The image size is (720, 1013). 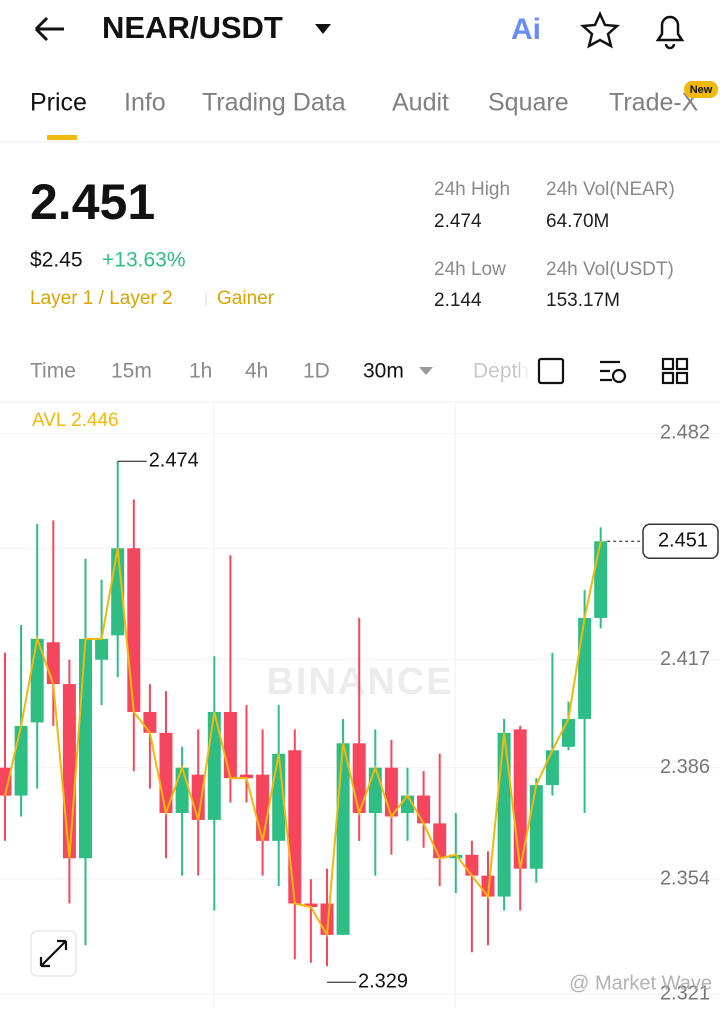 What do you see at coordinates (600, 29) in the screenshot?
I see `favorite-star` at bounding box center [600, 29].